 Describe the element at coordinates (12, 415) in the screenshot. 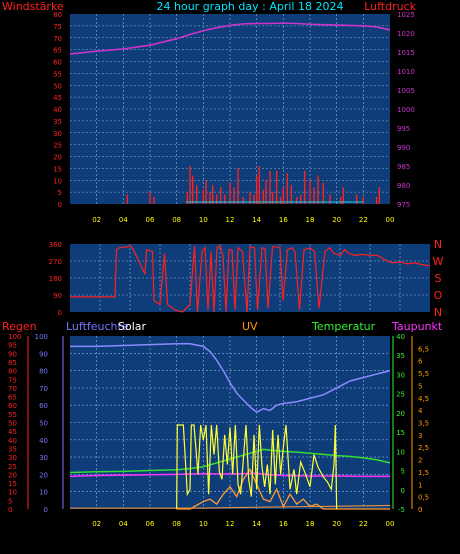

I see `rain-axis-tick-label: 55` at that location.